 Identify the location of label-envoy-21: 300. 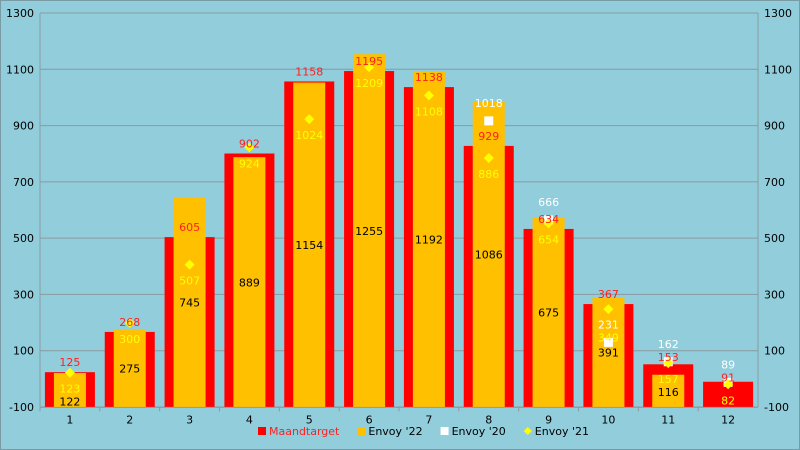
(129, 339).